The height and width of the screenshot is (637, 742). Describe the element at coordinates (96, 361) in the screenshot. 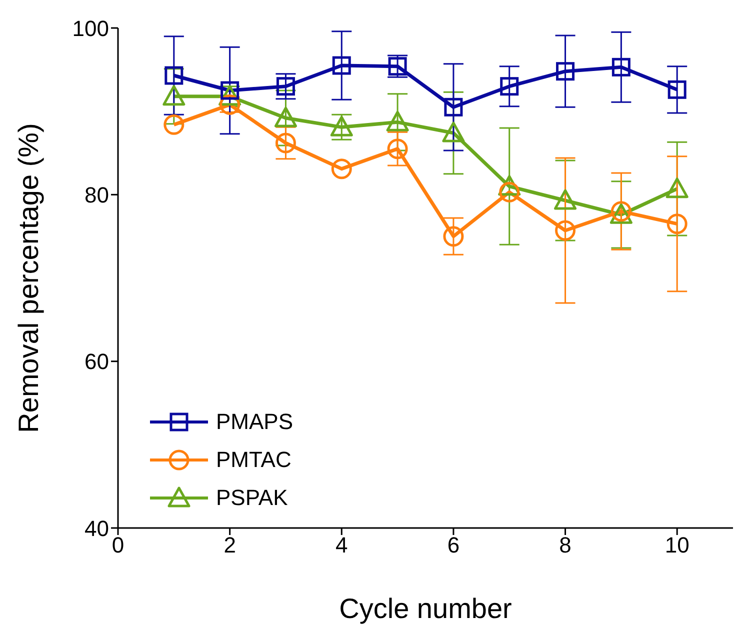

I see `y-tick-label: 60` at that location.